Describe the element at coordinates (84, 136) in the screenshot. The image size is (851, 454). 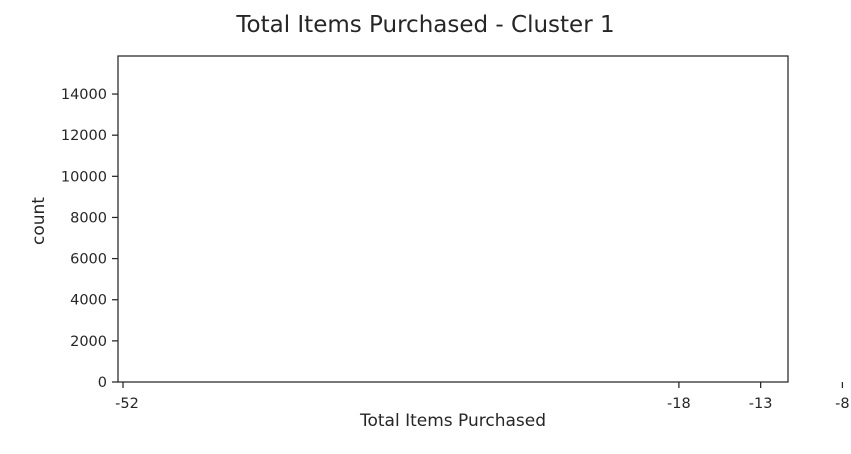
I see `y-tick-label: 12000` at that location.